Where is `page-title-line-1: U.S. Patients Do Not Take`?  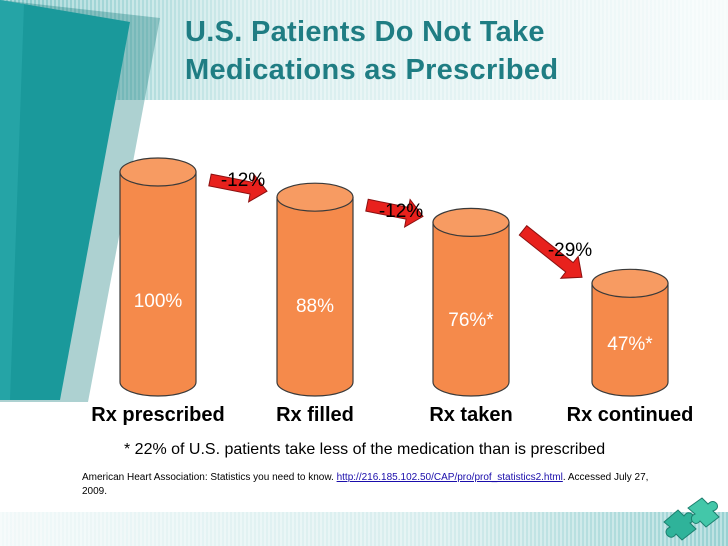
page-title-line-1: U.S. Patients Do Not Take is located at coordinates (365, 32).